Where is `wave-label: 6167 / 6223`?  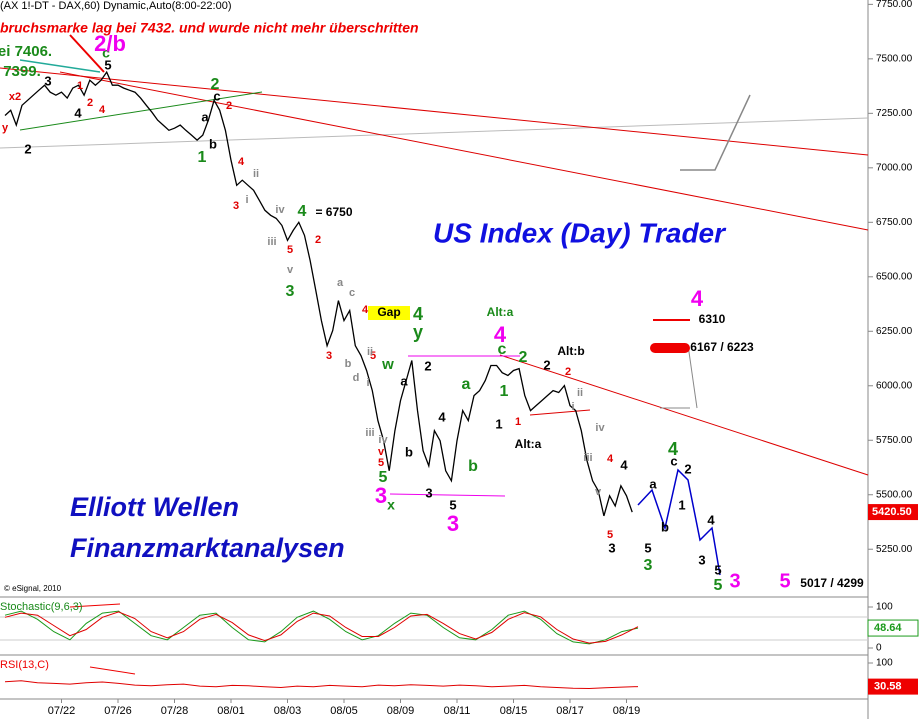 wave-label: 6167 / 6223 is located at coordinates (722, 347).